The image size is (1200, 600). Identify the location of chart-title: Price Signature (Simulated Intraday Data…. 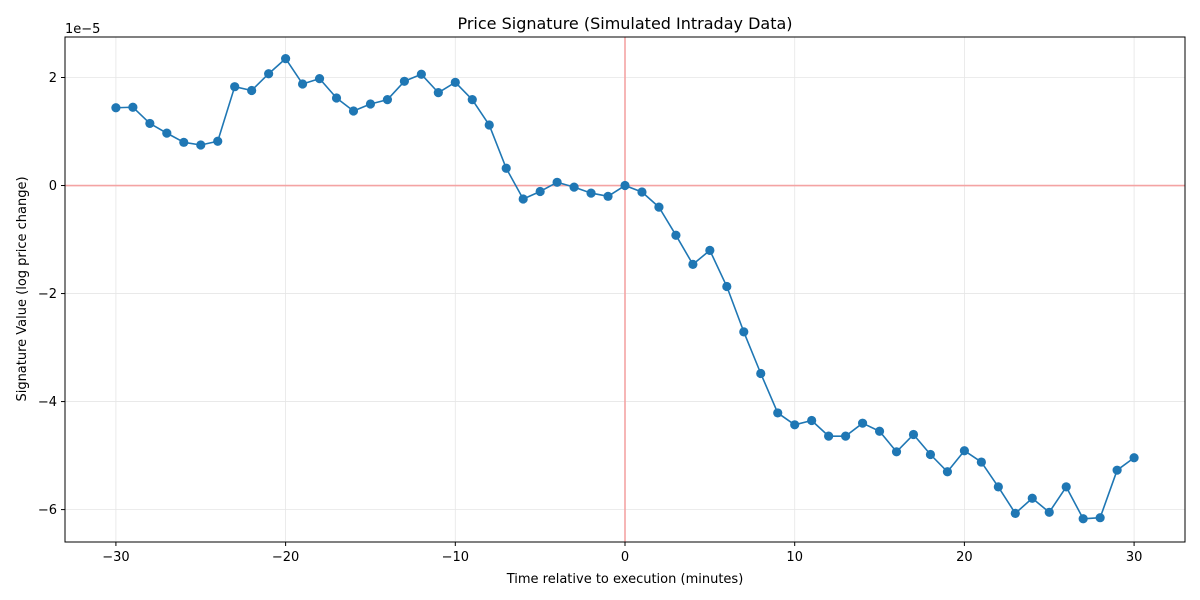
(624, 23).